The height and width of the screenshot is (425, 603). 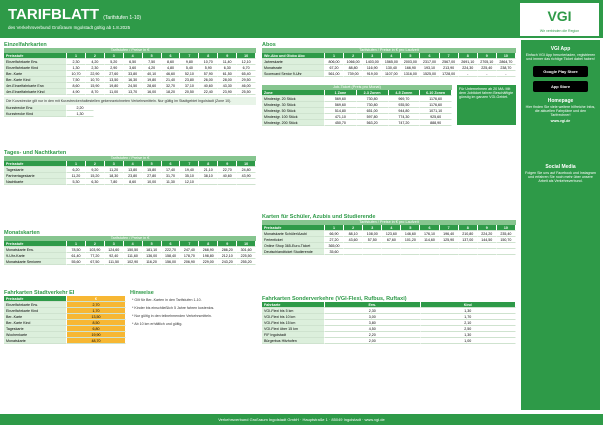 I want to click on table-cell: 4,90, so click(x=76, y=92).